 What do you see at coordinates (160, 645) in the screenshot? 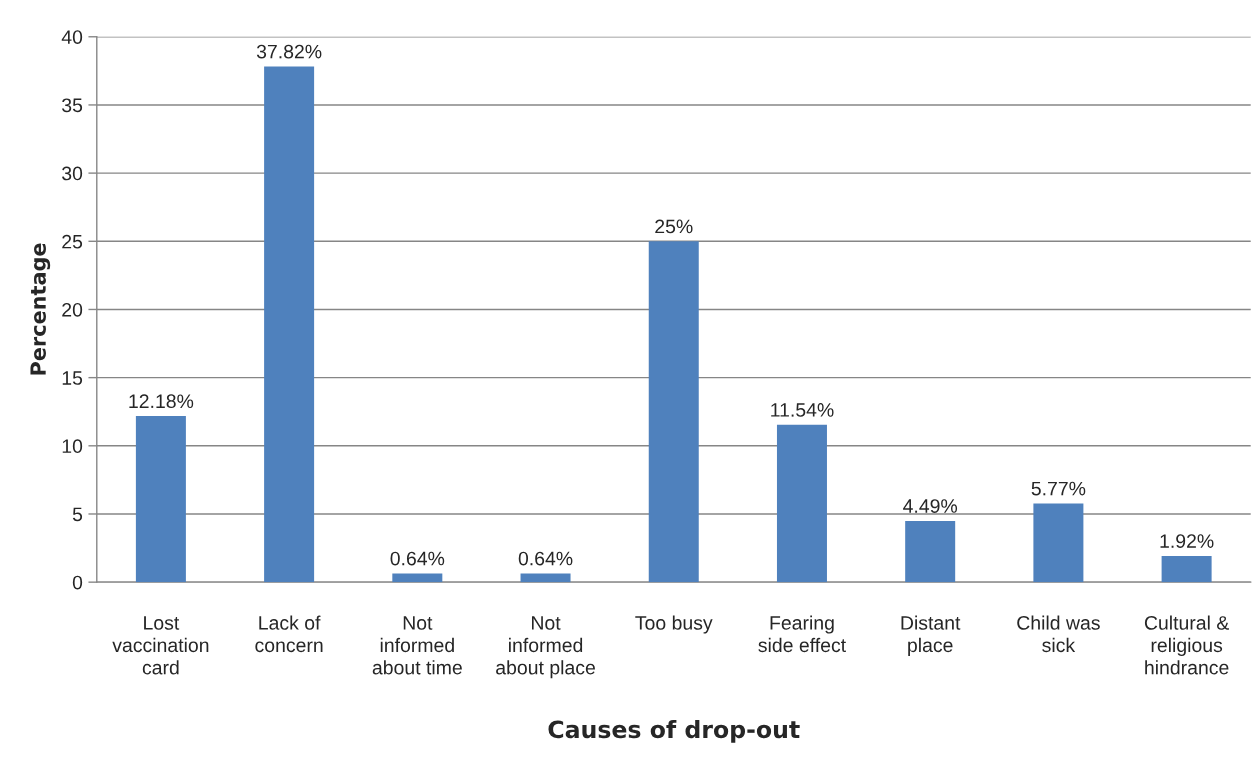
I see `x-tick-label: Lost vaccination card` at bounding box center [160, 645].